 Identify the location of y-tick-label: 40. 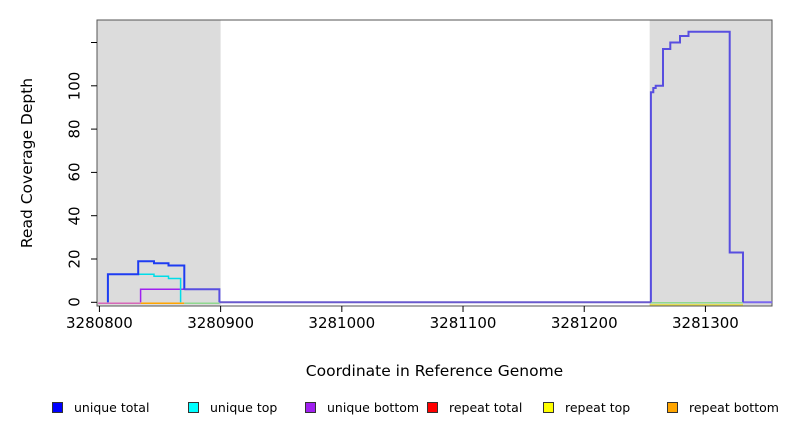
(74, 216).